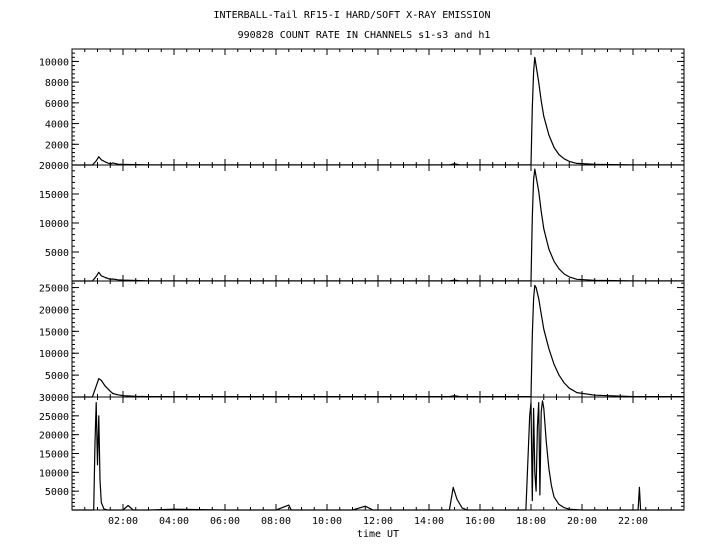 The height and width of the screenshot is (550, 720). Describe the element at coordinates (378, 534) in the screenshot. I see `x-axis-label: time UT` at that location.